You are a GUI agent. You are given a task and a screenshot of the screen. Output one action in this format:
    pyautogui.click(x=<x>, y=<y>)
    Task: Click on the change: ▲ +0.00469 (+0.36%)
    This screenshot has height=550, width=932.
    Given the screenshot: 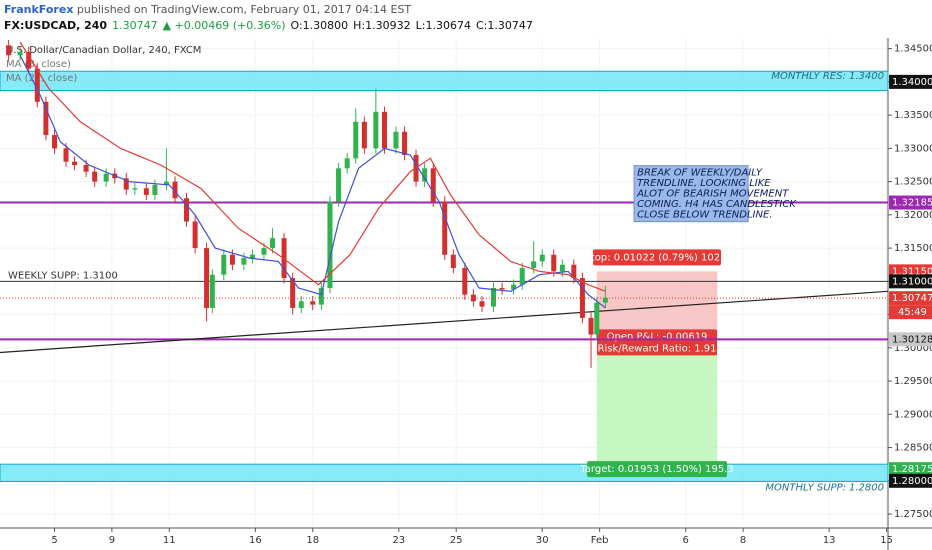 What is the action you would take?
    pyautogui.click(x=224, y=25)
    